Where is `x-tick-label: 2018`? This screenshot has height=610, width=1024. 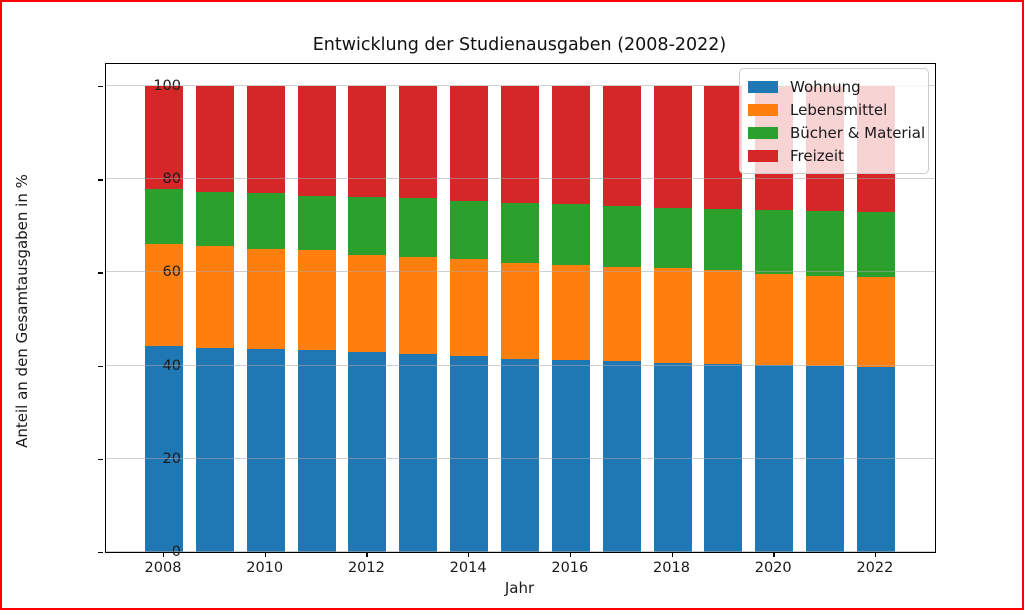 x-tick-label: 2018 is located at coordinates (671, 568).